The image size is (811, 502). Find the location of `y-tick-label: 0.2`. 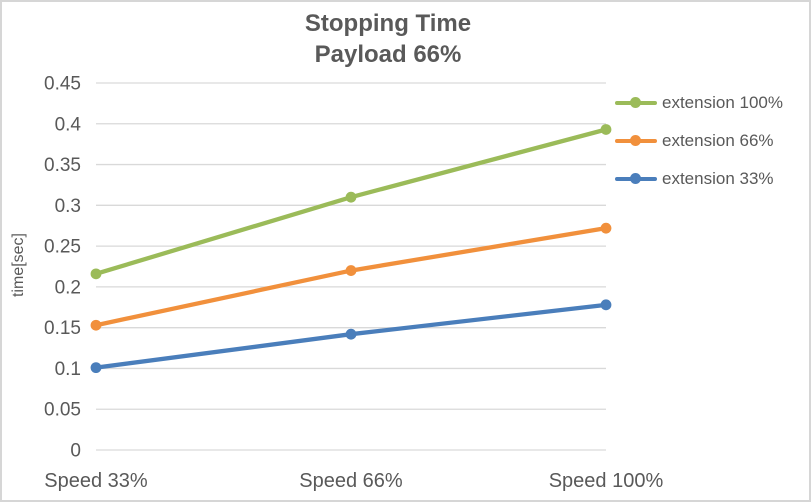

y-tick-label: 0.2 is located at coordinates (68, 287).